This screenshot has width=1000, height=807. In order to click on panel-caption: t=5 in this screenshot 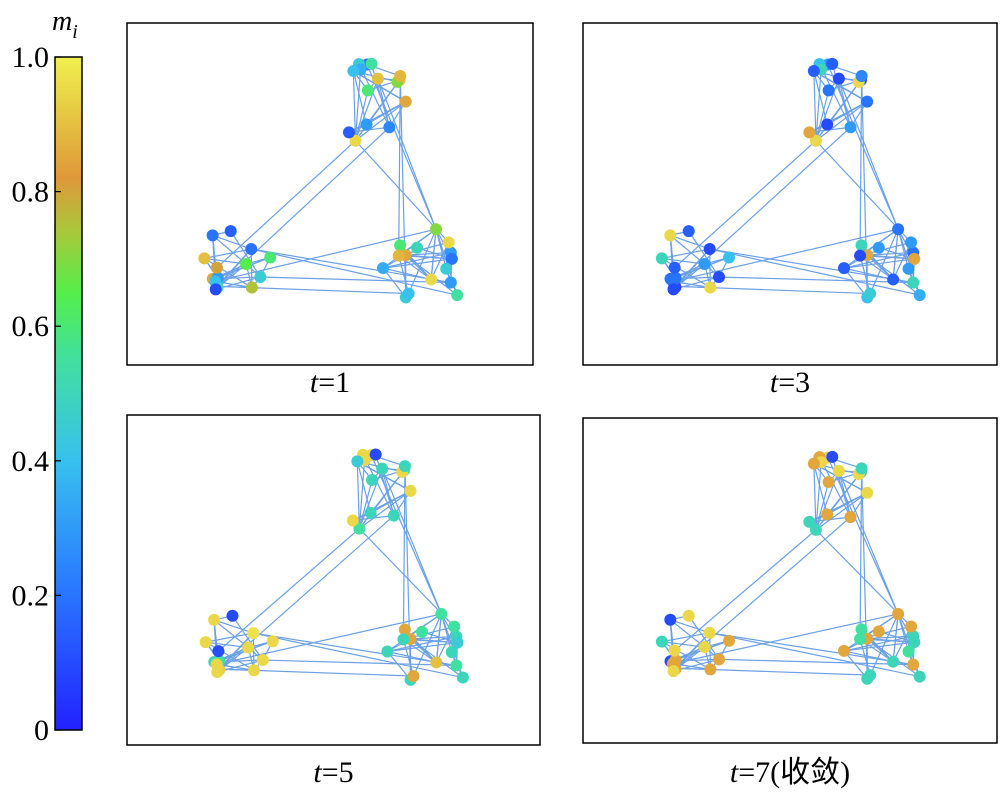, I will do `click(333, 772)`.